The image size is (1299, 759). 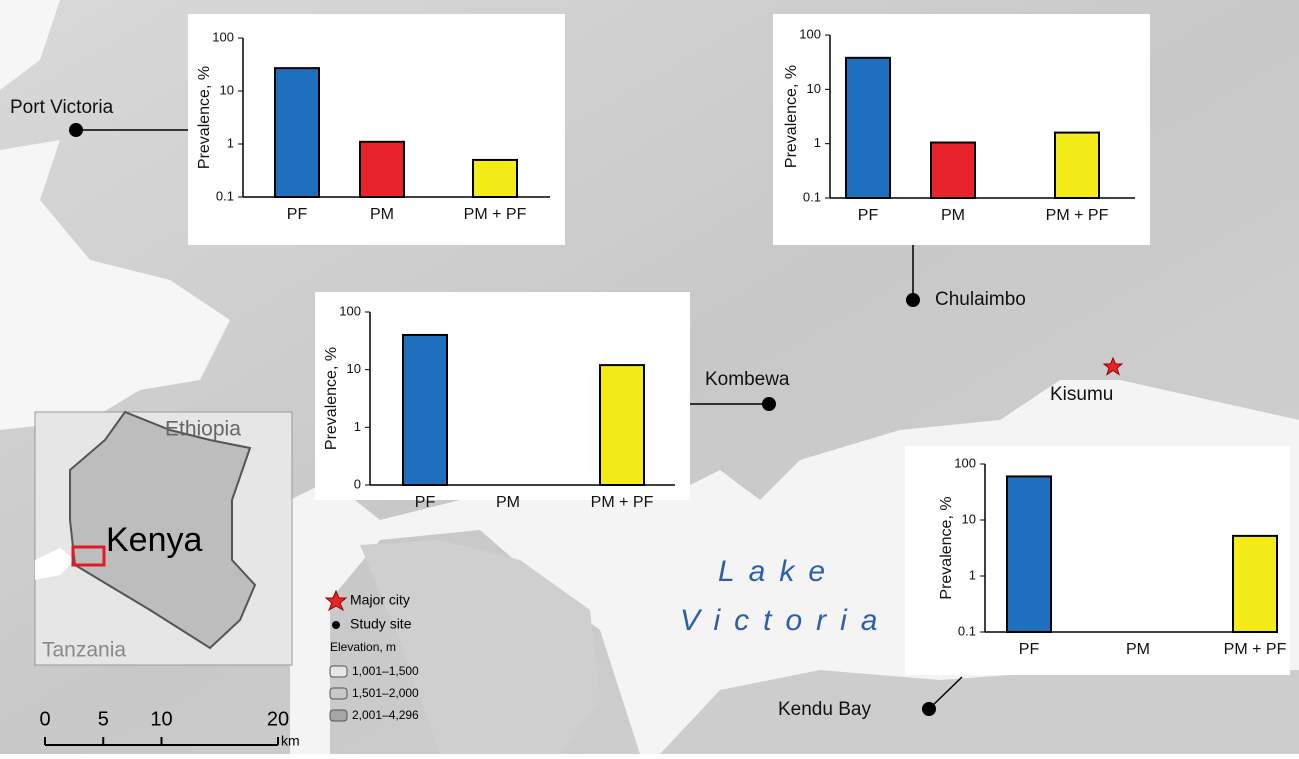 I want to click on scale-bar: 0 5 10 20 km, so click(x=169, y=728).